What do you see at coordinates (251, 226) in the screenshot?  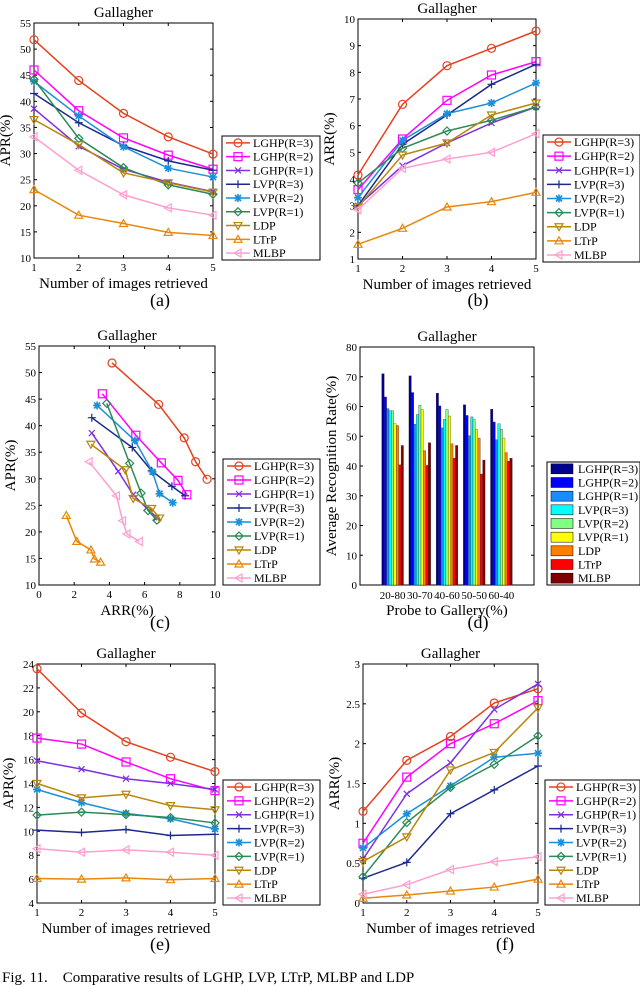 I see `legend-entry: LDP` at bounding box center [251, 226].